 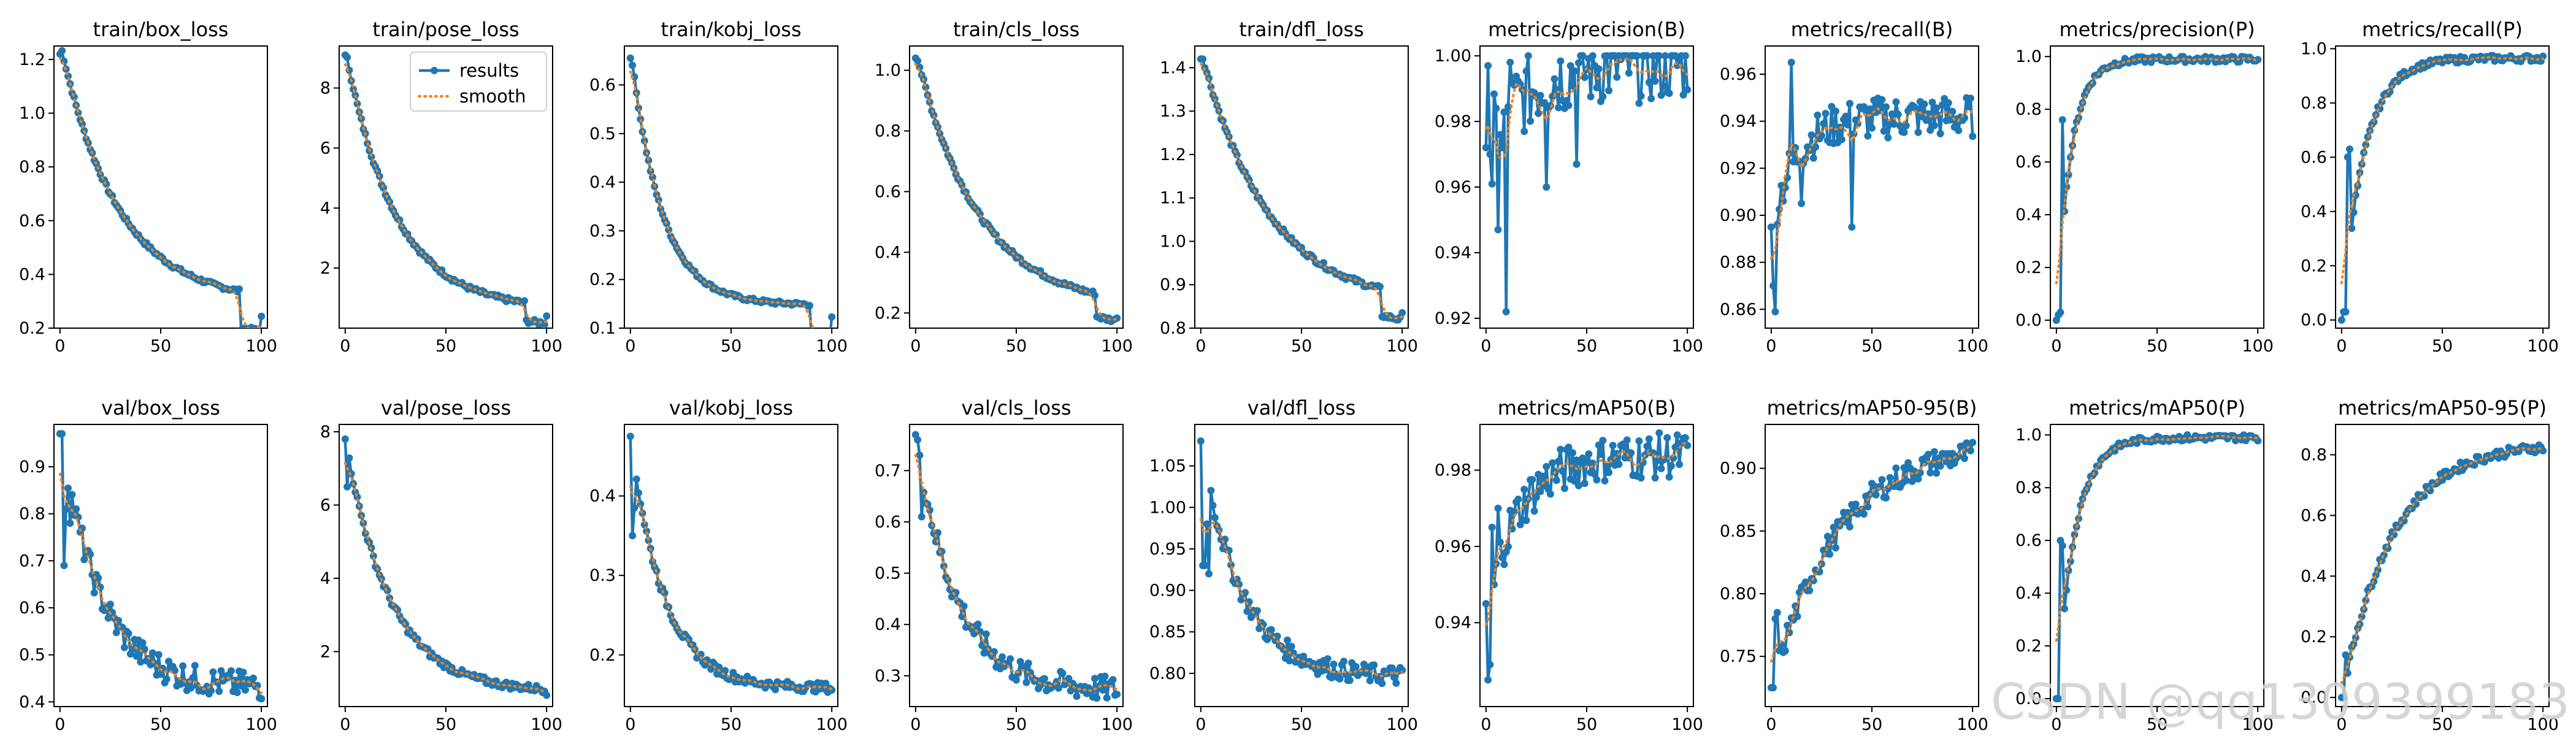 What do you see at coordinates (1872, 29) in the screenshot?
I see `subplot-title: metrics/recall(B)` at bounding box center [1872, 29].